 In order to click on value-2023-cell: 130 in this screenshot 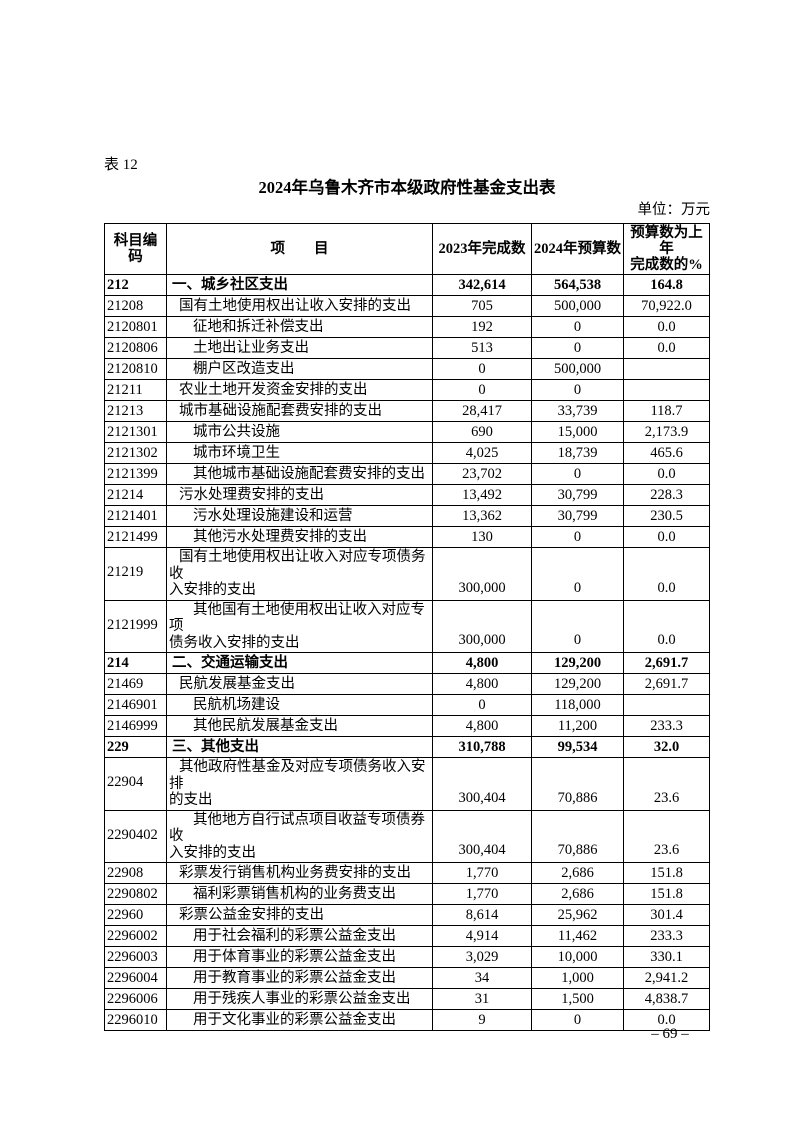, I will do `click(482, 537)`.